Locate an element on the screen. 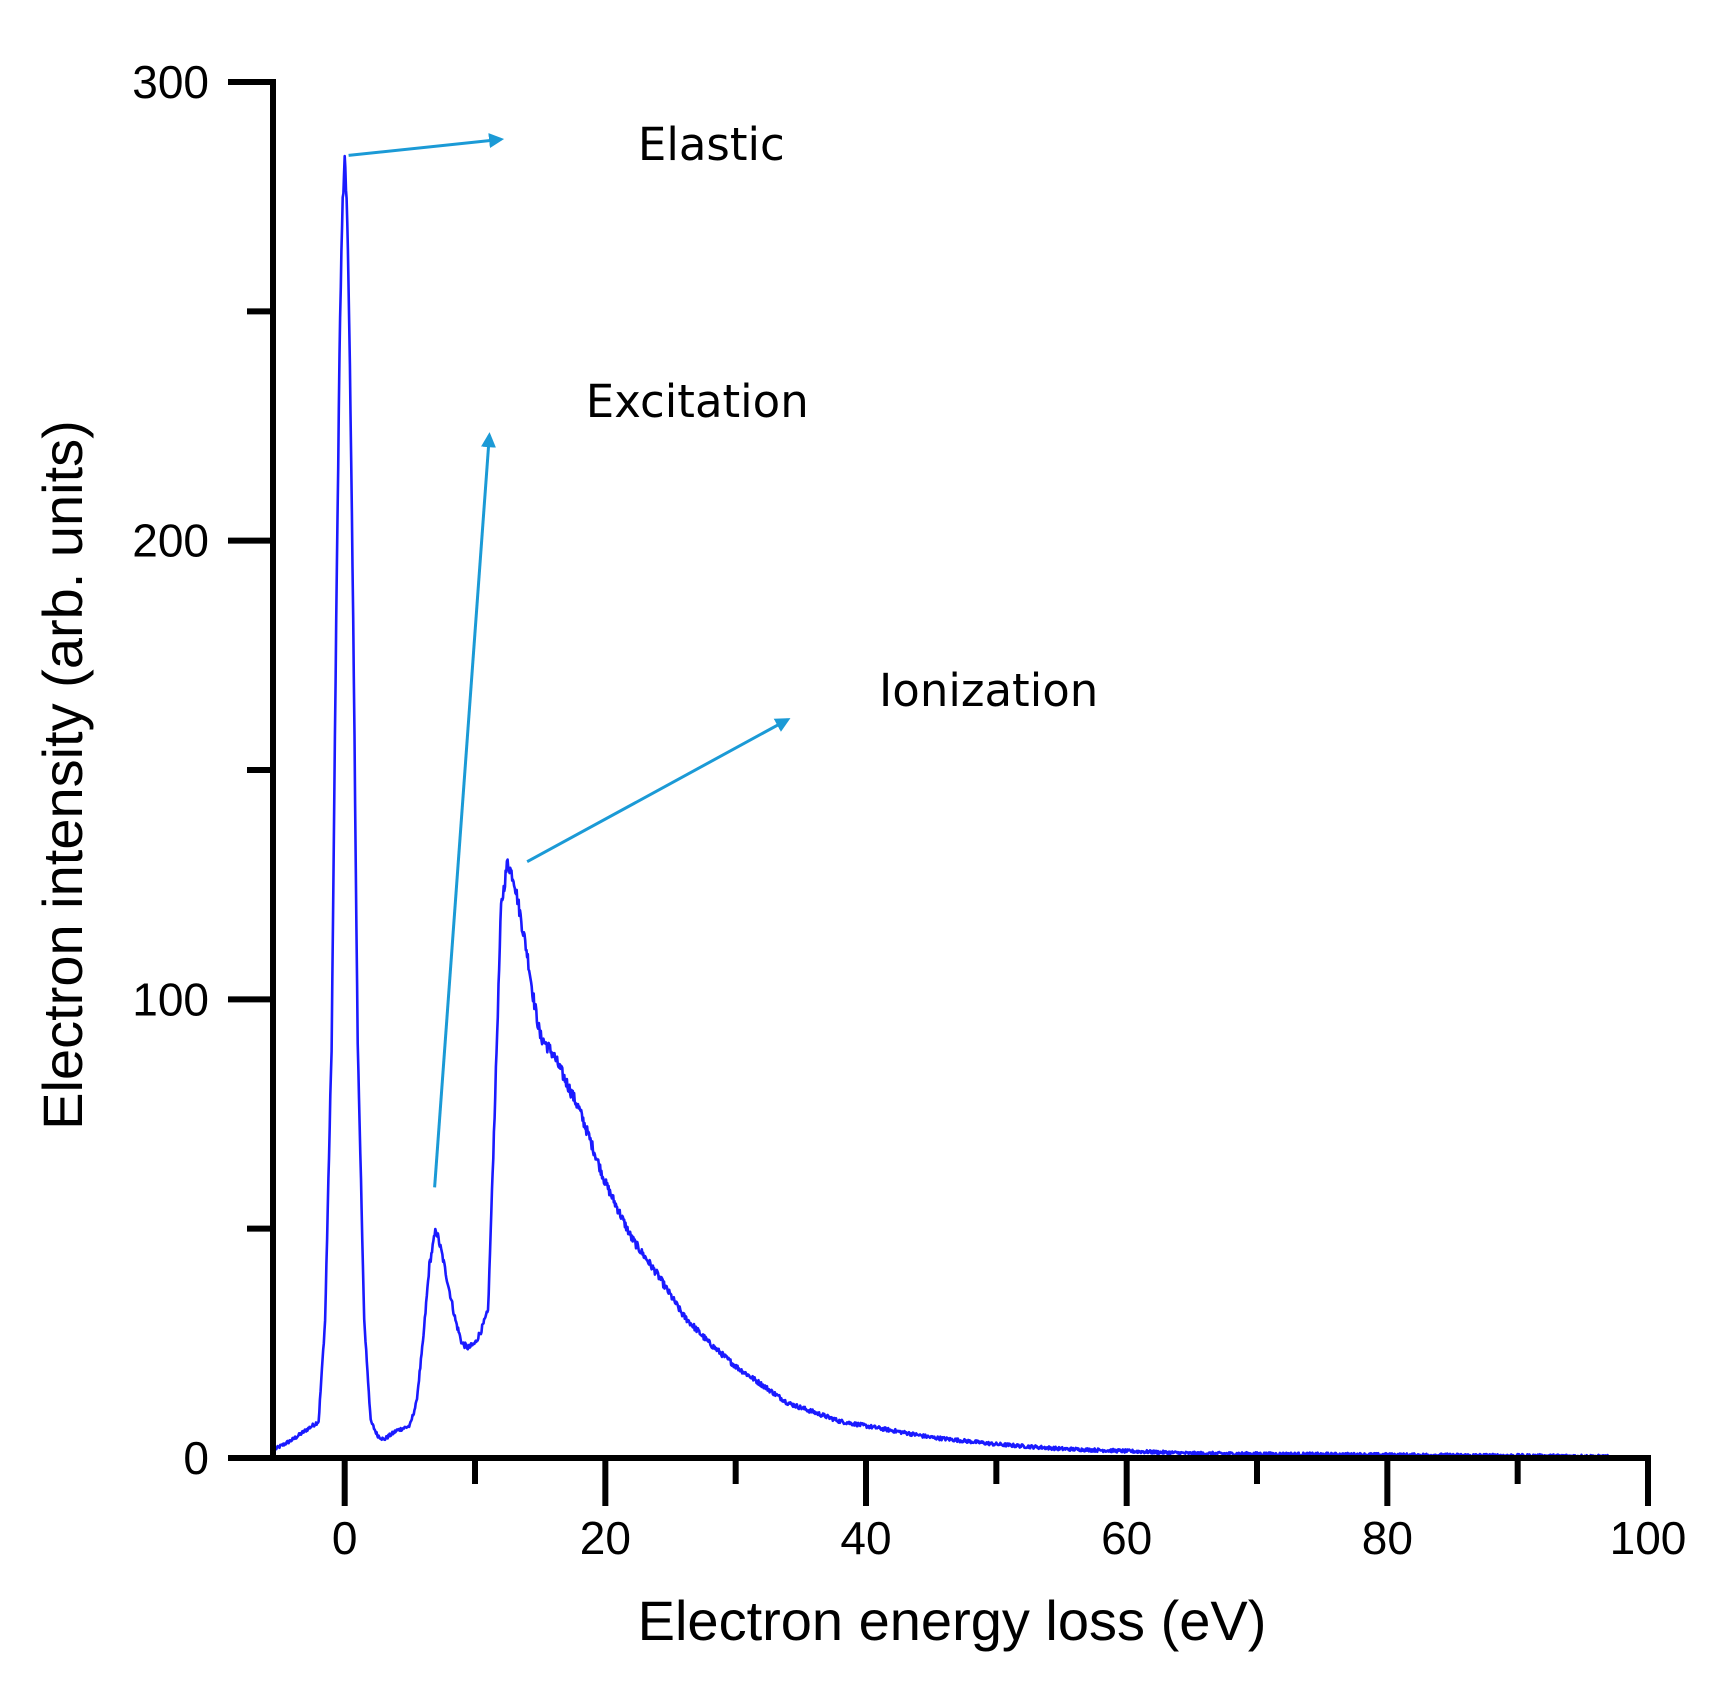 The image size is (1716, 1681). x-tick-label: 60 is located at coordinates (1126, 1538).